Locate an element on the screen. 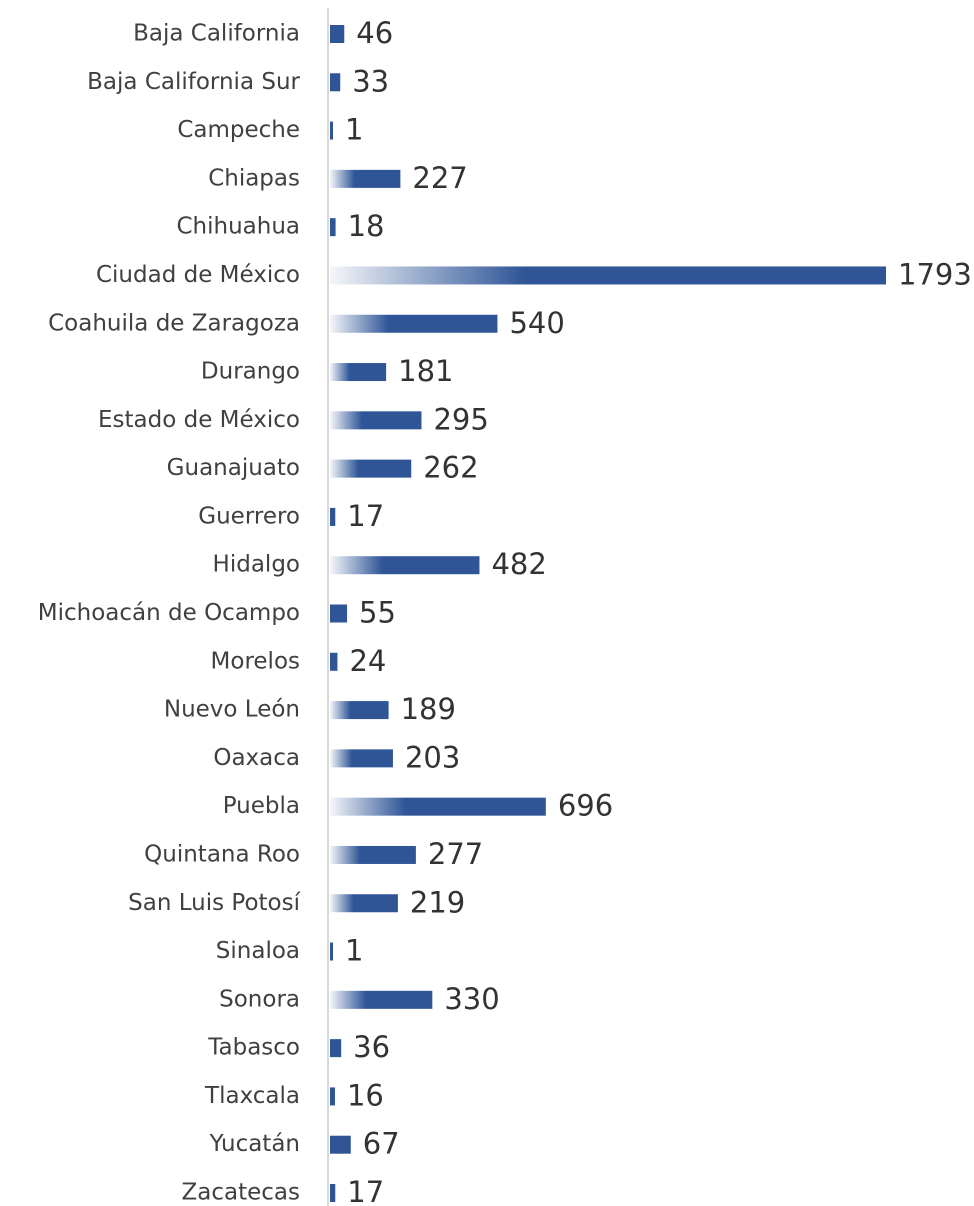 The height and width of the screenshot is (1206, 974). value-label: 219 is located at coordinates (437, 902).